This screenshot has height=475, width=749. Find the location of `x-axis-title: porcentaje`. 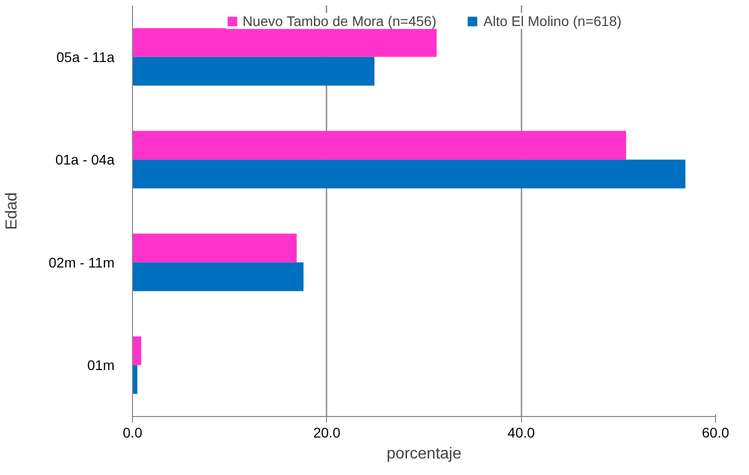

x-axis-title: porcentaje is located at coordinates (424, 454).